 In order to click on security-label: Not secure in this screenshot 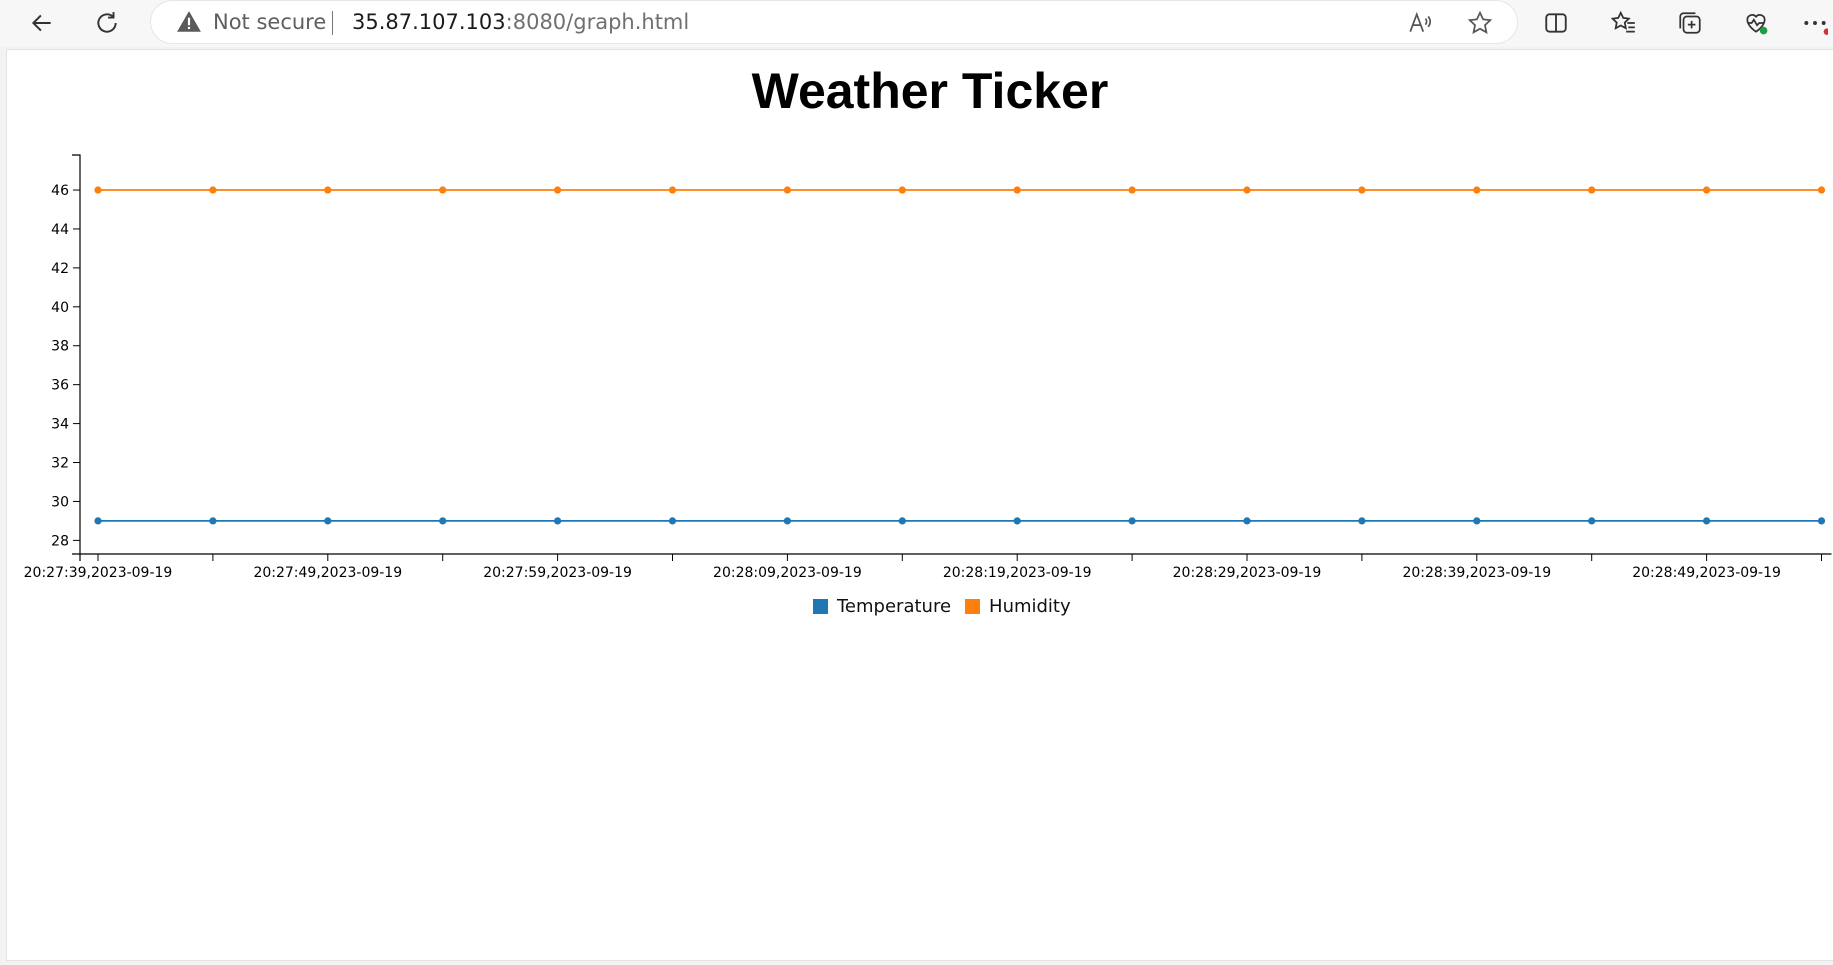, I will do `click(270, 22)`.